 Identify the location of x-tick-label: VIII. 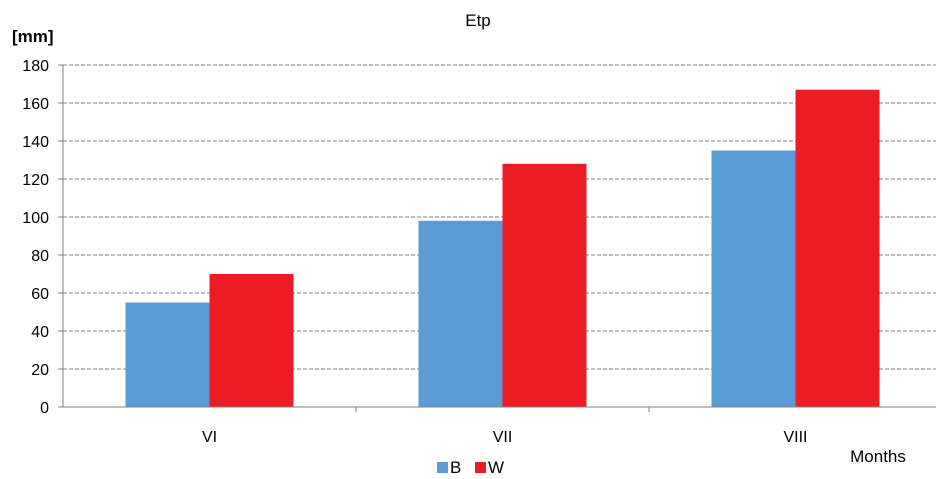
(795, 437).